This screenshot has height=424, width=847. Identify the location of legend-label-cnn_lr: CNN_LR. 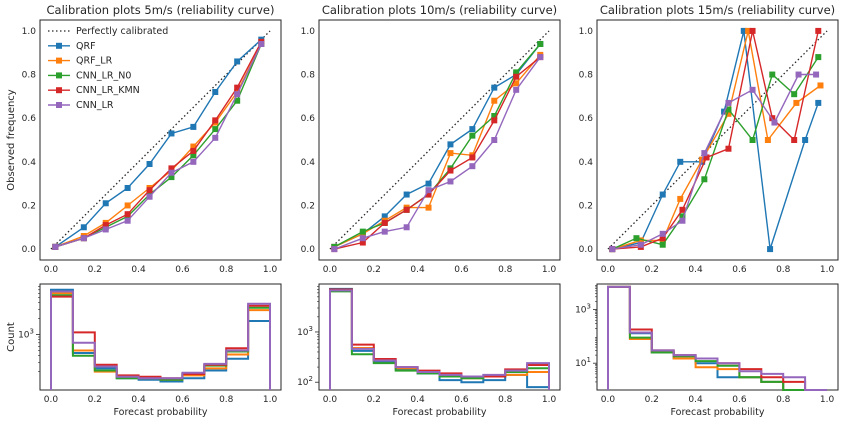
(95, 105).